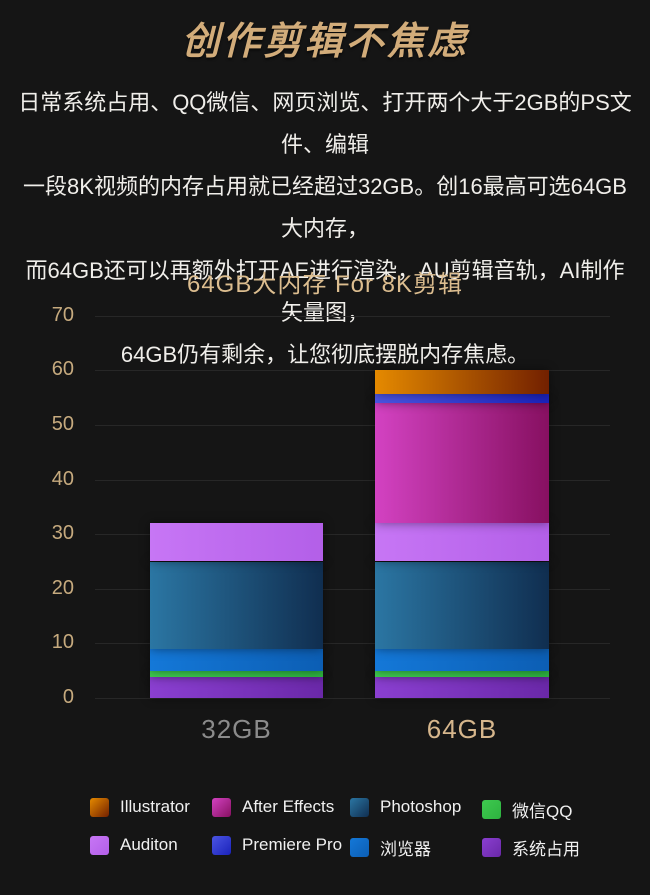 The height and width of the screenshot is (895, 650). What do you see at coordinates (405, 849) in the screenshot?
I see `legend-label-浏览器: 浏览器` at bounding box center [405, 849].